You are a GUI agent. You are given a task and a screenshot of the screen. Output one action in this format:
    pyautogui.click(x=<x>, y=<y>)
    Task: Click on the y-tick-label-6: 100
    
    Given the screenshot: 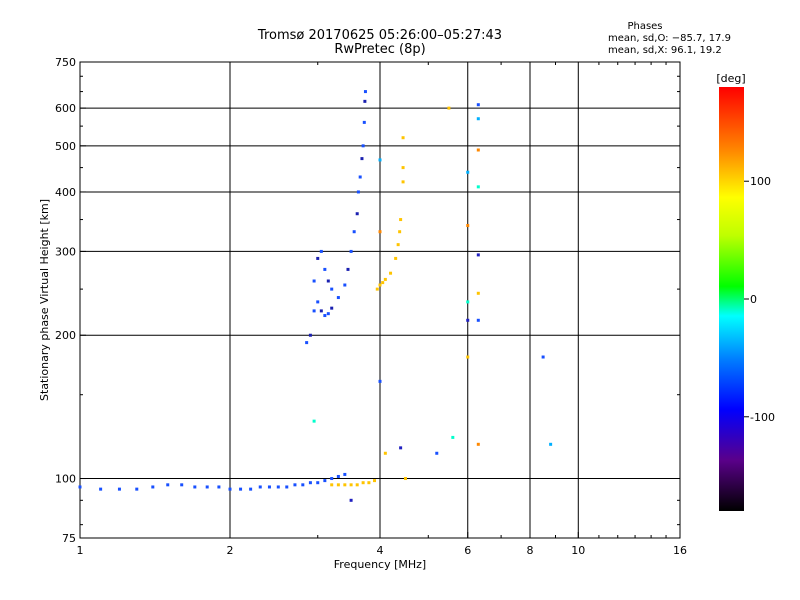 What is the action you would take?
    pyautogui.click(x=65, y=479)
    